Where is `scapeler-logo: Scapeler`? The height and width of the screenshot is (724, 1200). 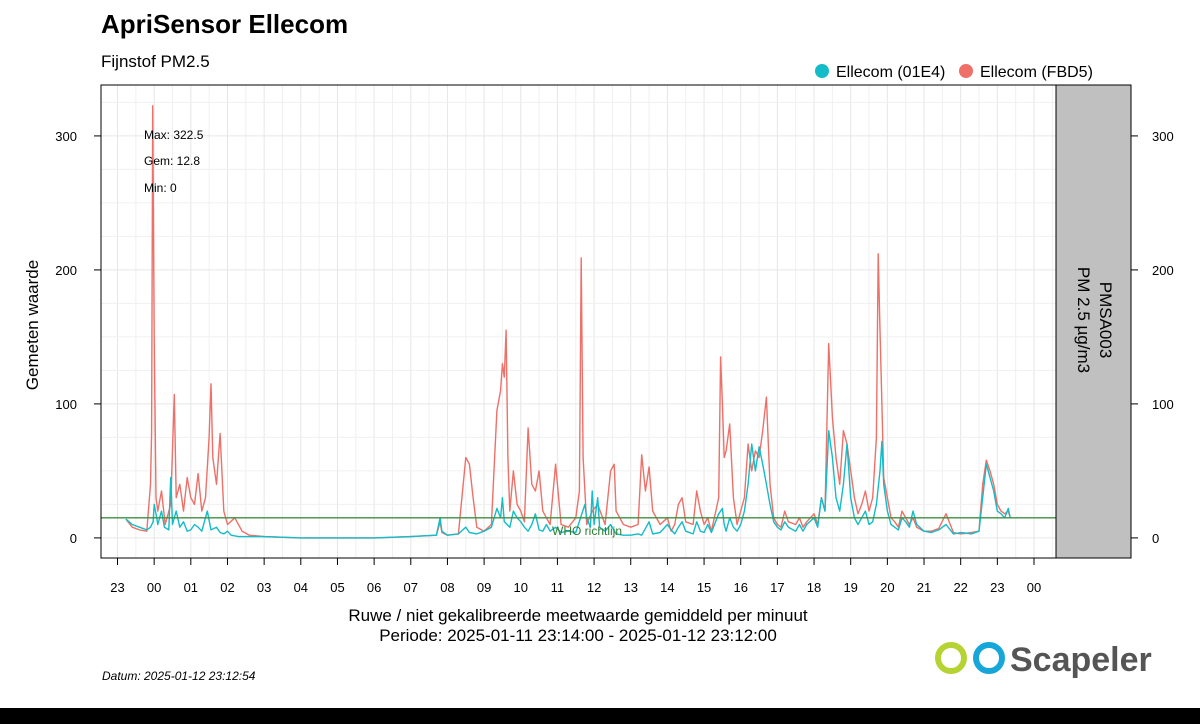
scapeler-logo: Scapeler is located at coordinates (1043, 660).